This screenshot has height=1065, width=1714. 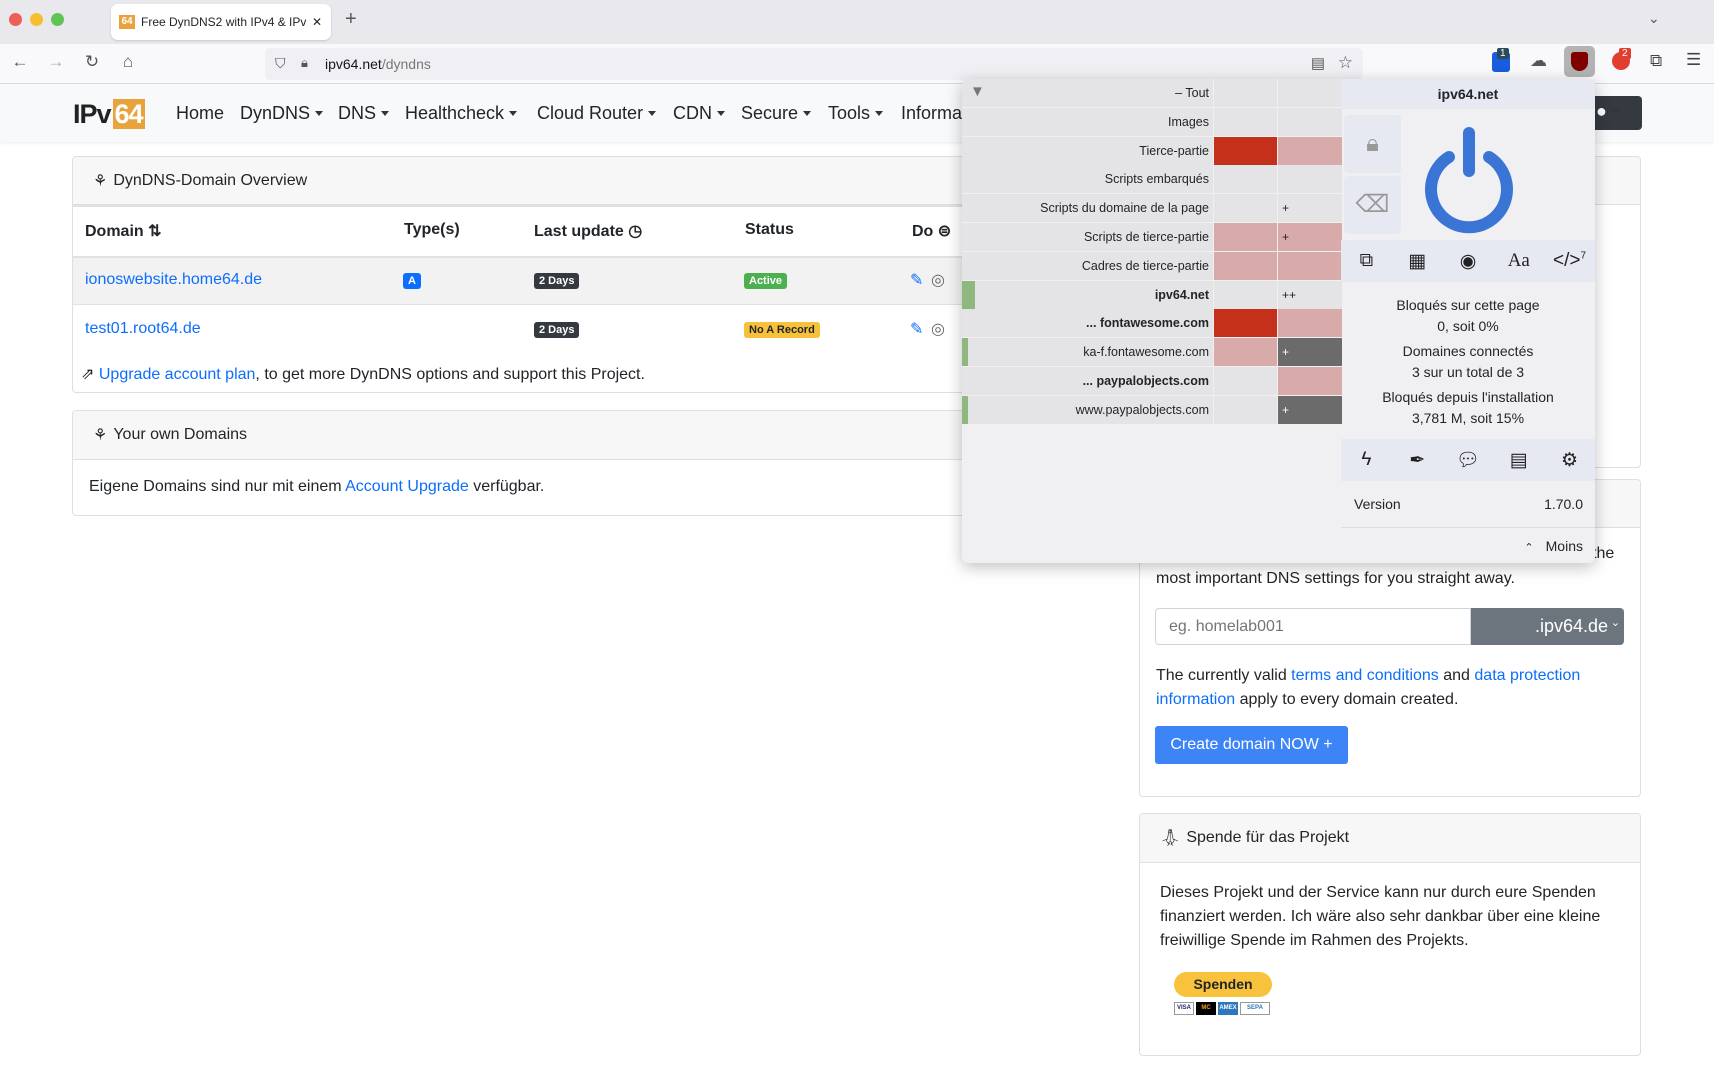 I want to click on ublock-toolbar-button, so click(x=1579, y=61).